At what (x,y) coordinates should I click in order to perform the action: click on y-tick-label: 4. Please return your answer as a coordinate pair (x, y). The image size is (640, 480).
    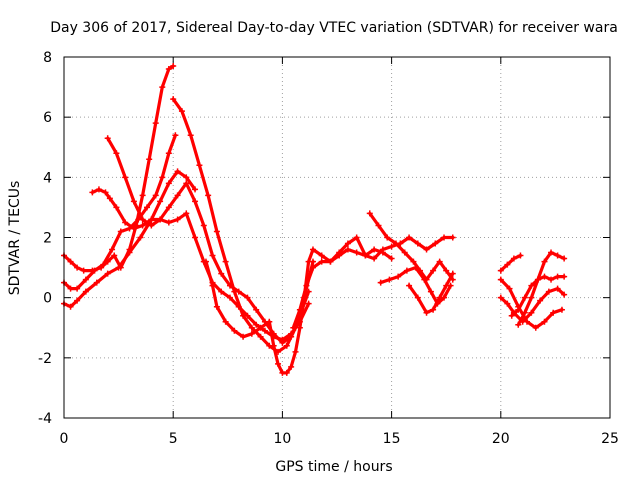
    Looking at the image, I should click on (47, 178).